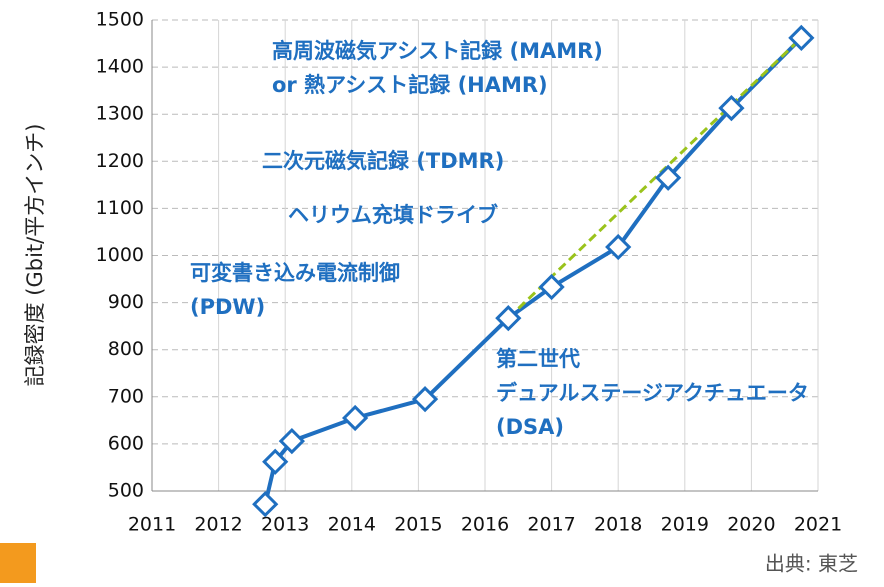 This screenshot has height=587, width=884. I want to click on x-tick-label: 2014, so click(352, 525).